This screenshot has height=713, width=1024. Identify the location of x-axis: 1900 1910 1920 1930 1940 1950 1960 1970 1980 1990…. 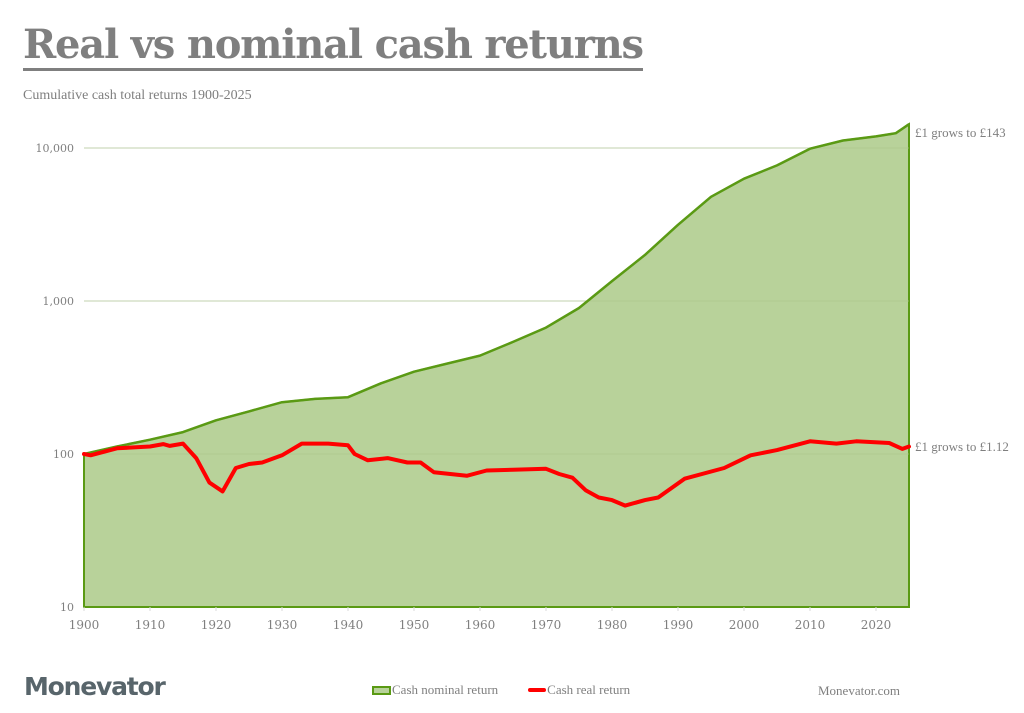
(480, 619).